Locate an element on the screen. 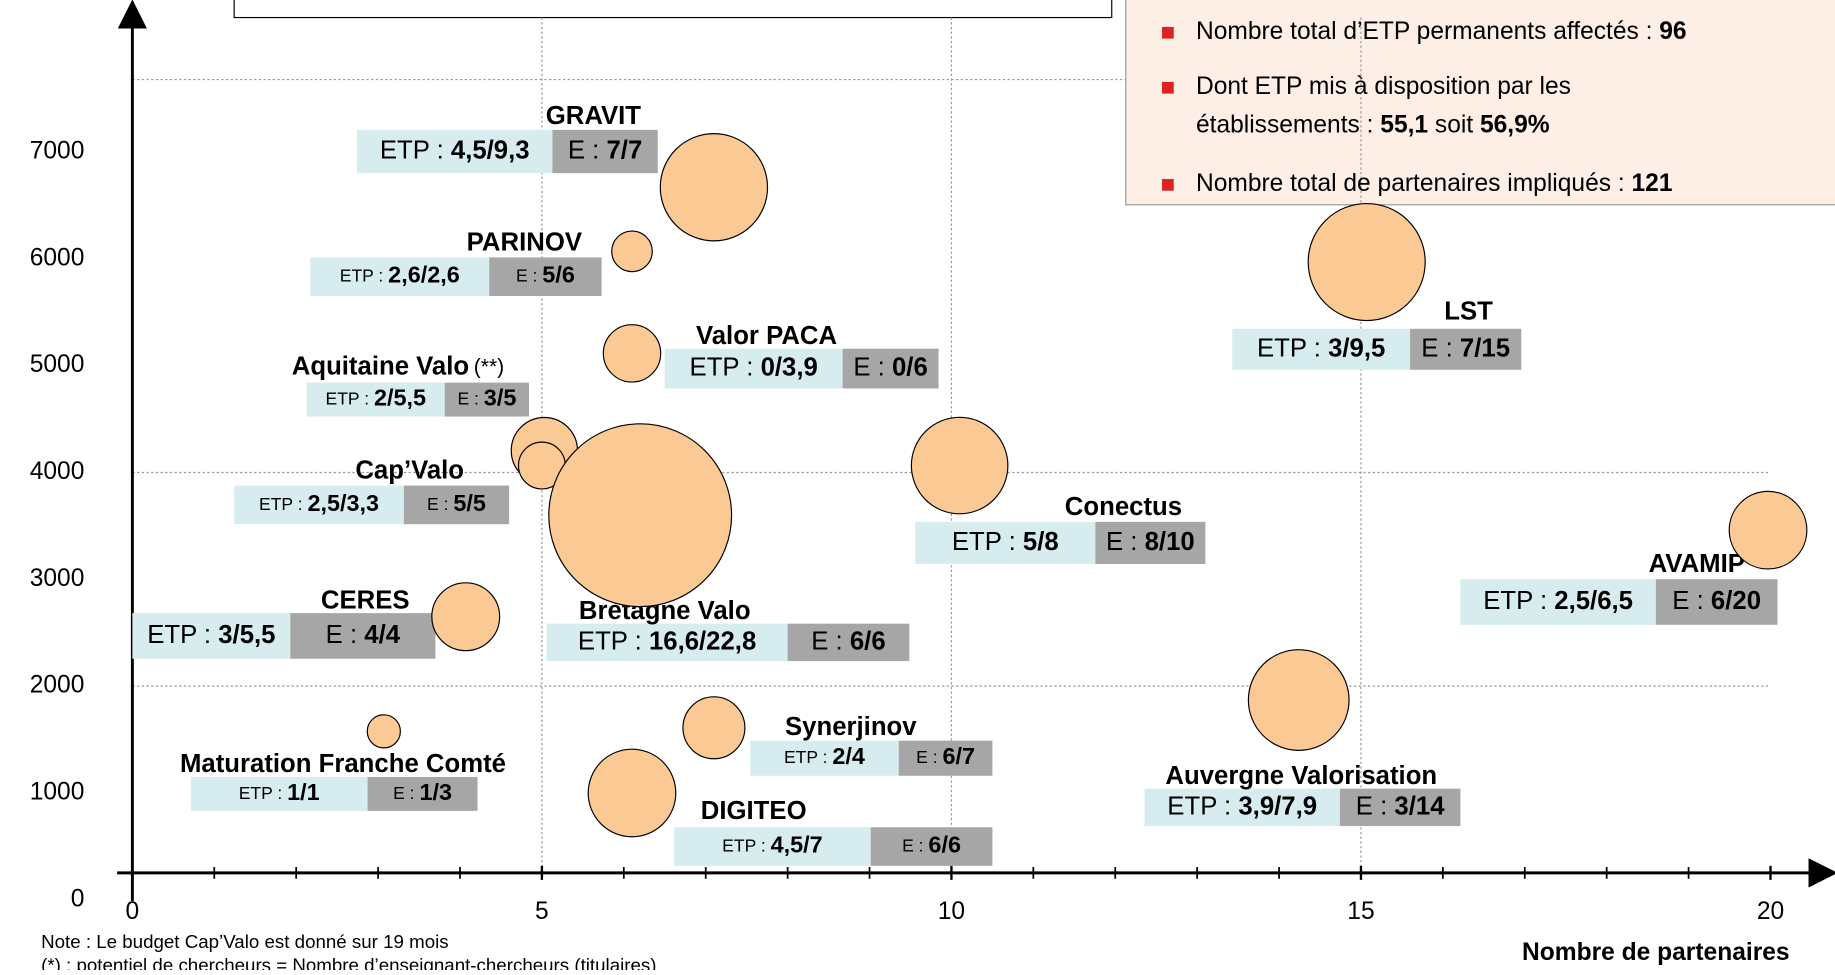  etp-label: ETP : 2/5,5 is located at coordinates (376, 398).